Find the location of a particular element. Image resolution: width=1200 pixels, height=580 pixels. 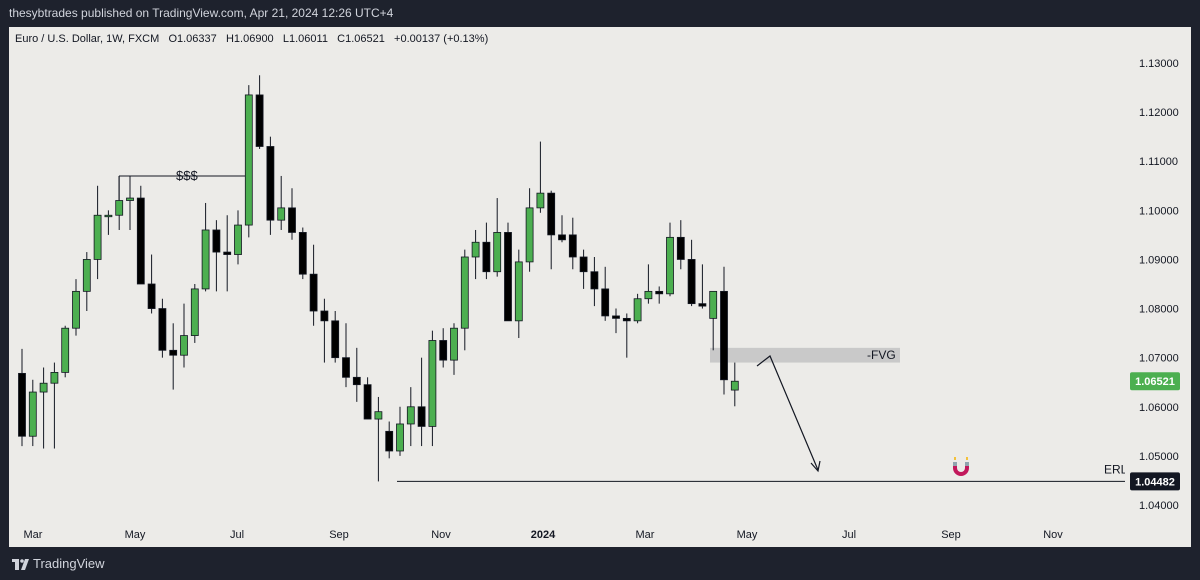

brand-name: TradingView is located at coordinates (69, 563).